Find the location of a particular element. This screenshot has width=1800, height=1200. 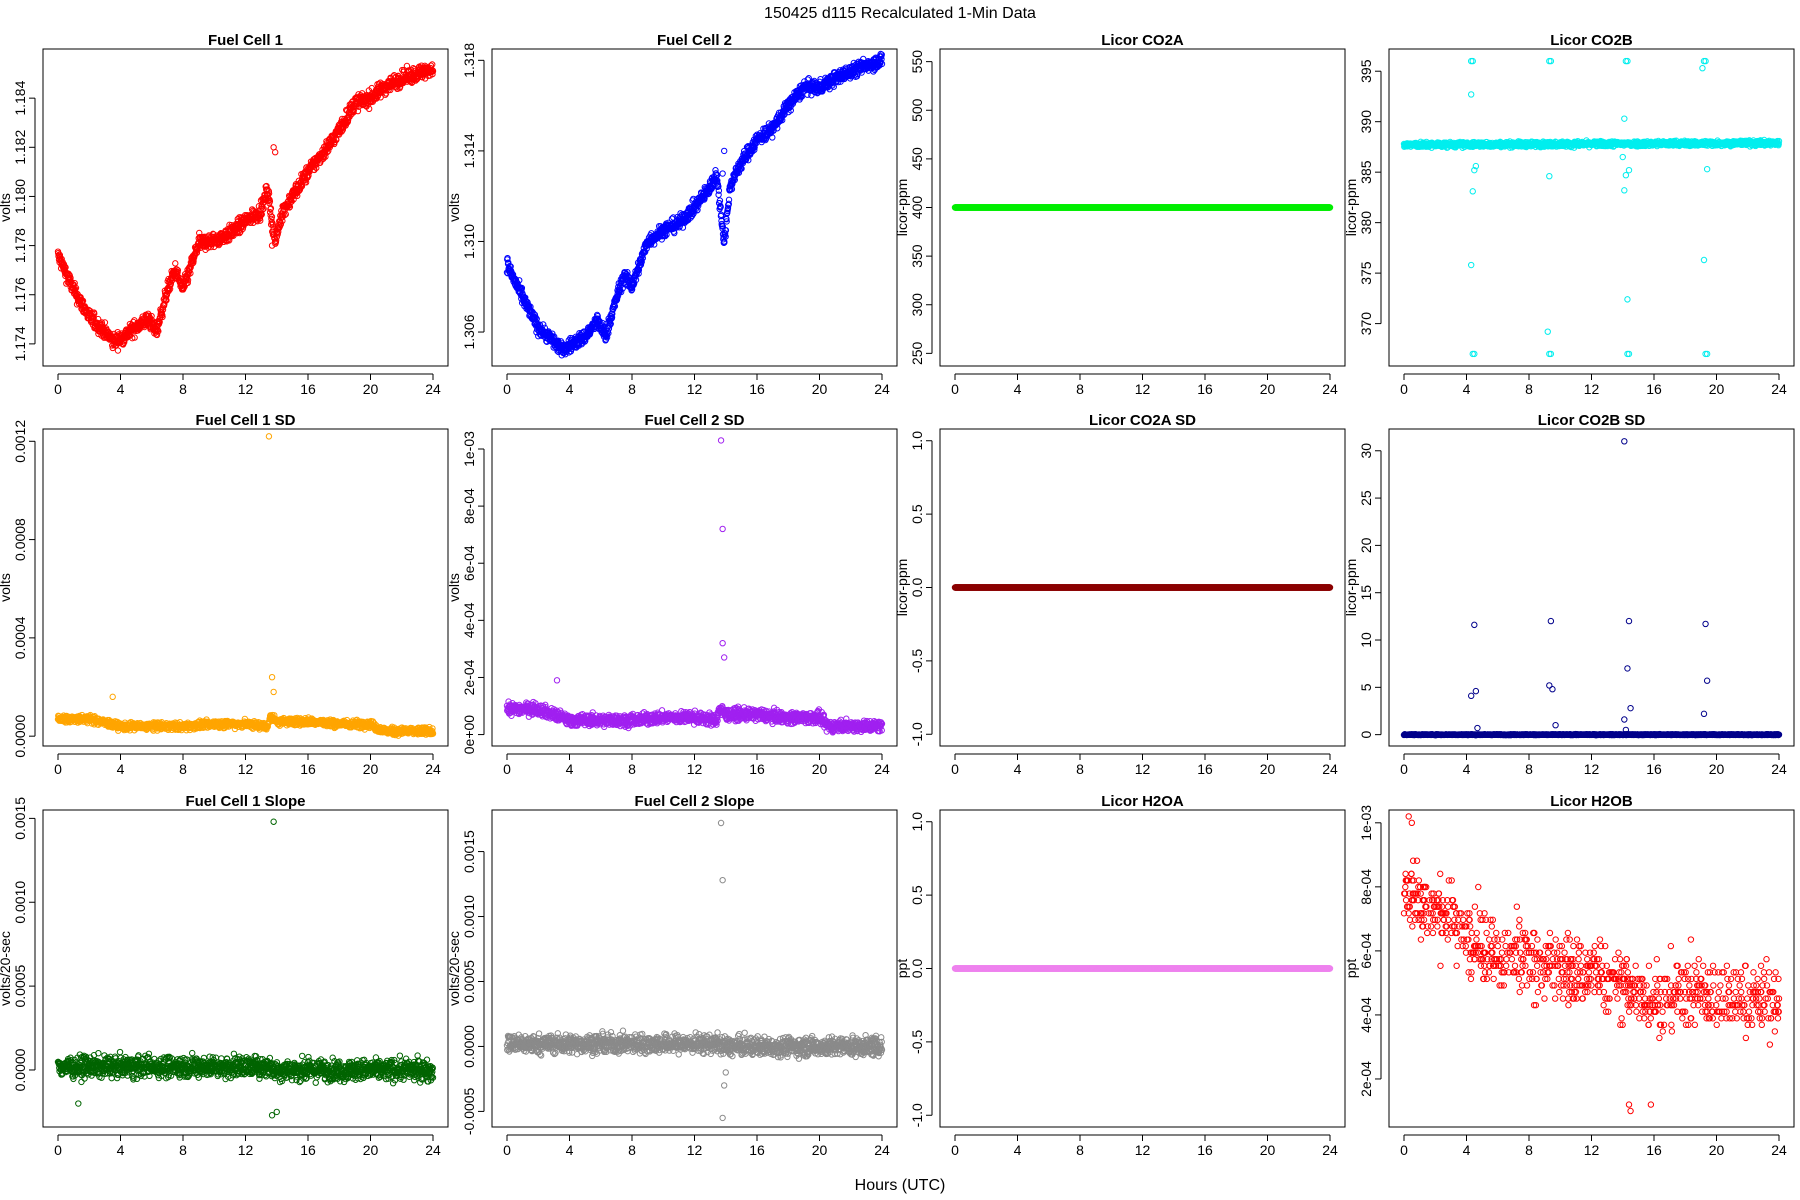

x-tick-label: 16 is located at coordinates (757, 389).